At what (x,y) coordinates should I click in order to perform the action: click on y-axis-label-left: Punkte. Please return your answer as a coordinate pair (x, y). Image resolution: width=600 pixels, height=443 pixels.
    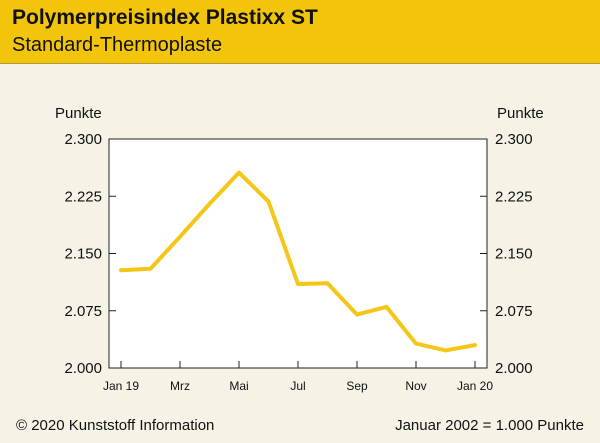
    Looking at the image, I should click on (78, 113).